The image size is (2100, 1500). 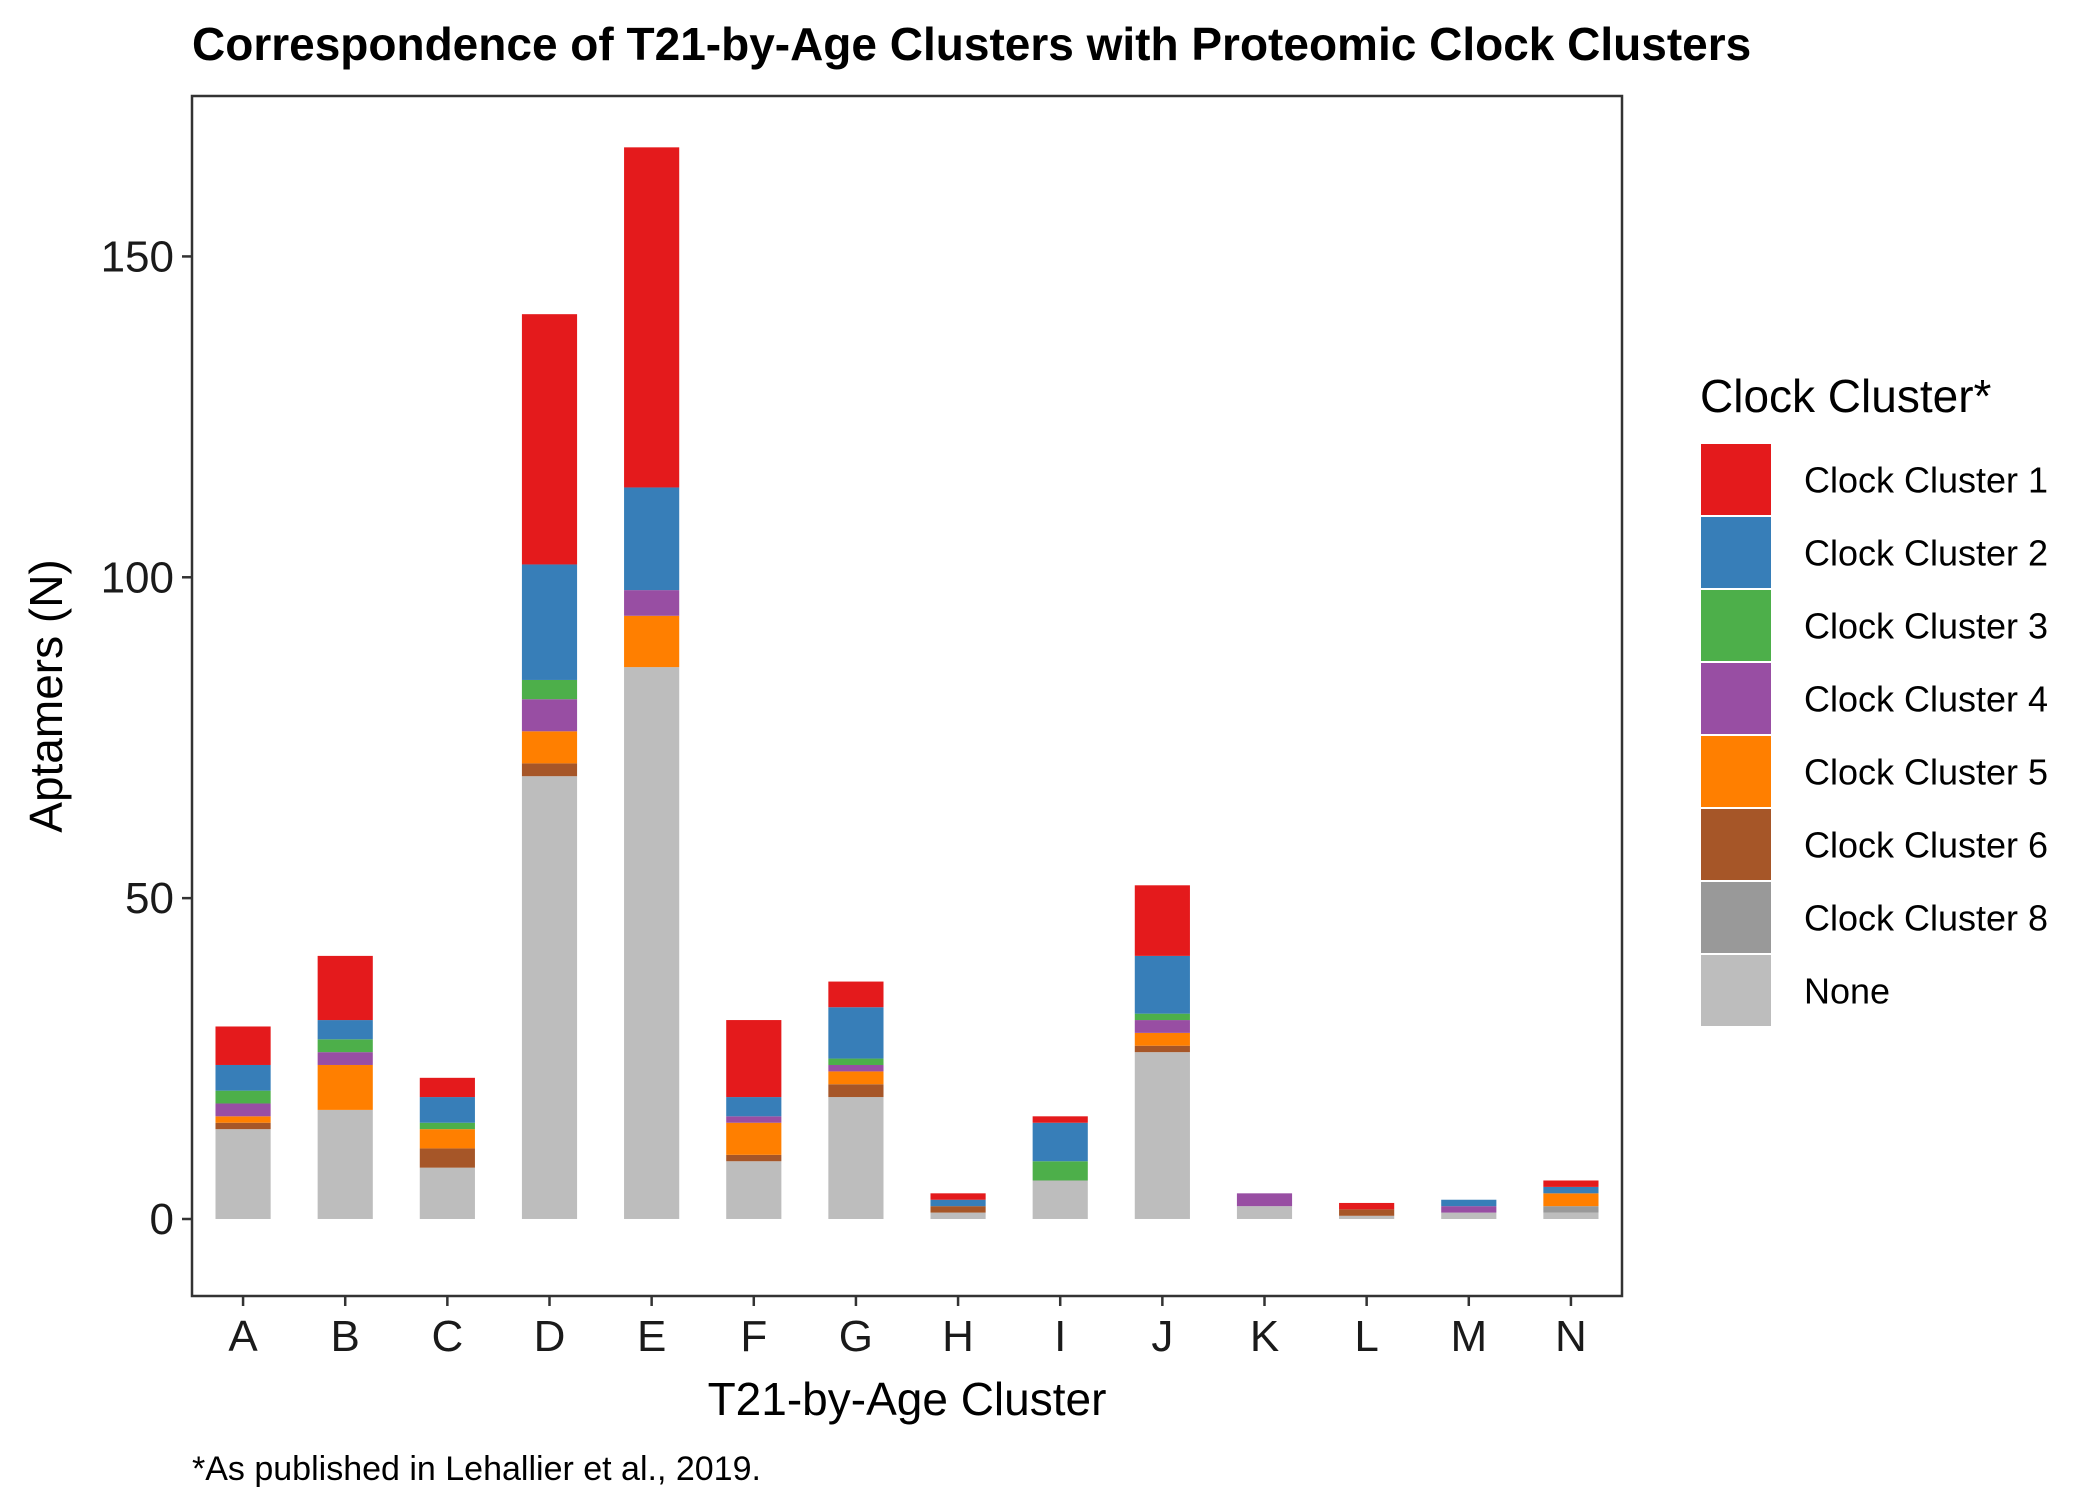 What do you see at coordinates (345, 1336) in the screenshot?
I see `x-tick-label-b: B` at bounding box center [345, 1336].